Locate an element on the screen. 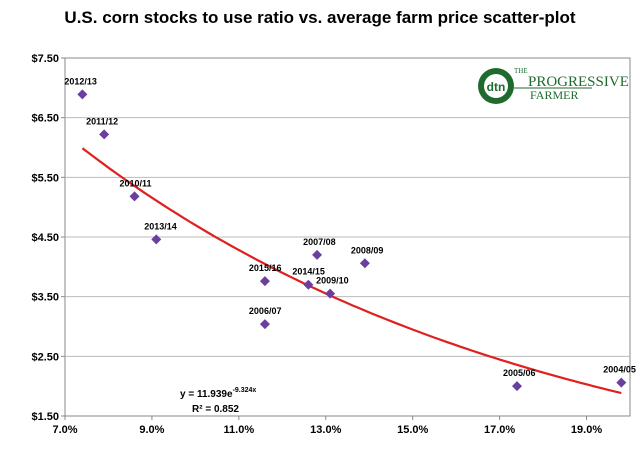  x-tick-label: 9.0% is located at coordinates (151, 430).